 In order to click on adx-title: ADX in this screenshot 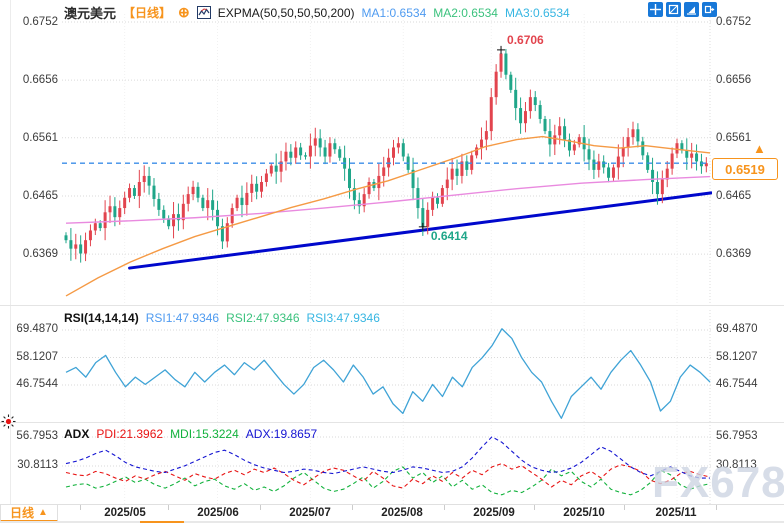, I will do `click(77, 434)`.